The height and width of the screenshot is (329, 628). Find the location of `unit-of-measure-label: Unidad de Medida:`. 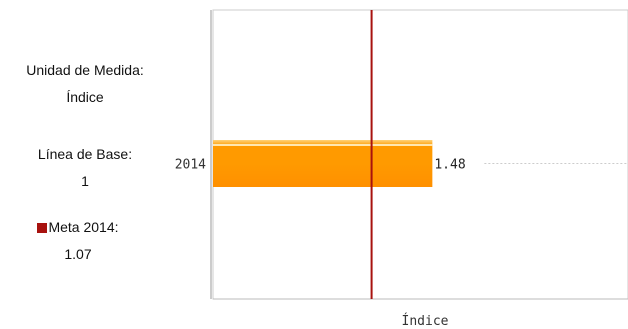

unit-of-measure-label: Unidad de Medida: is located at coordinates (85, 70).